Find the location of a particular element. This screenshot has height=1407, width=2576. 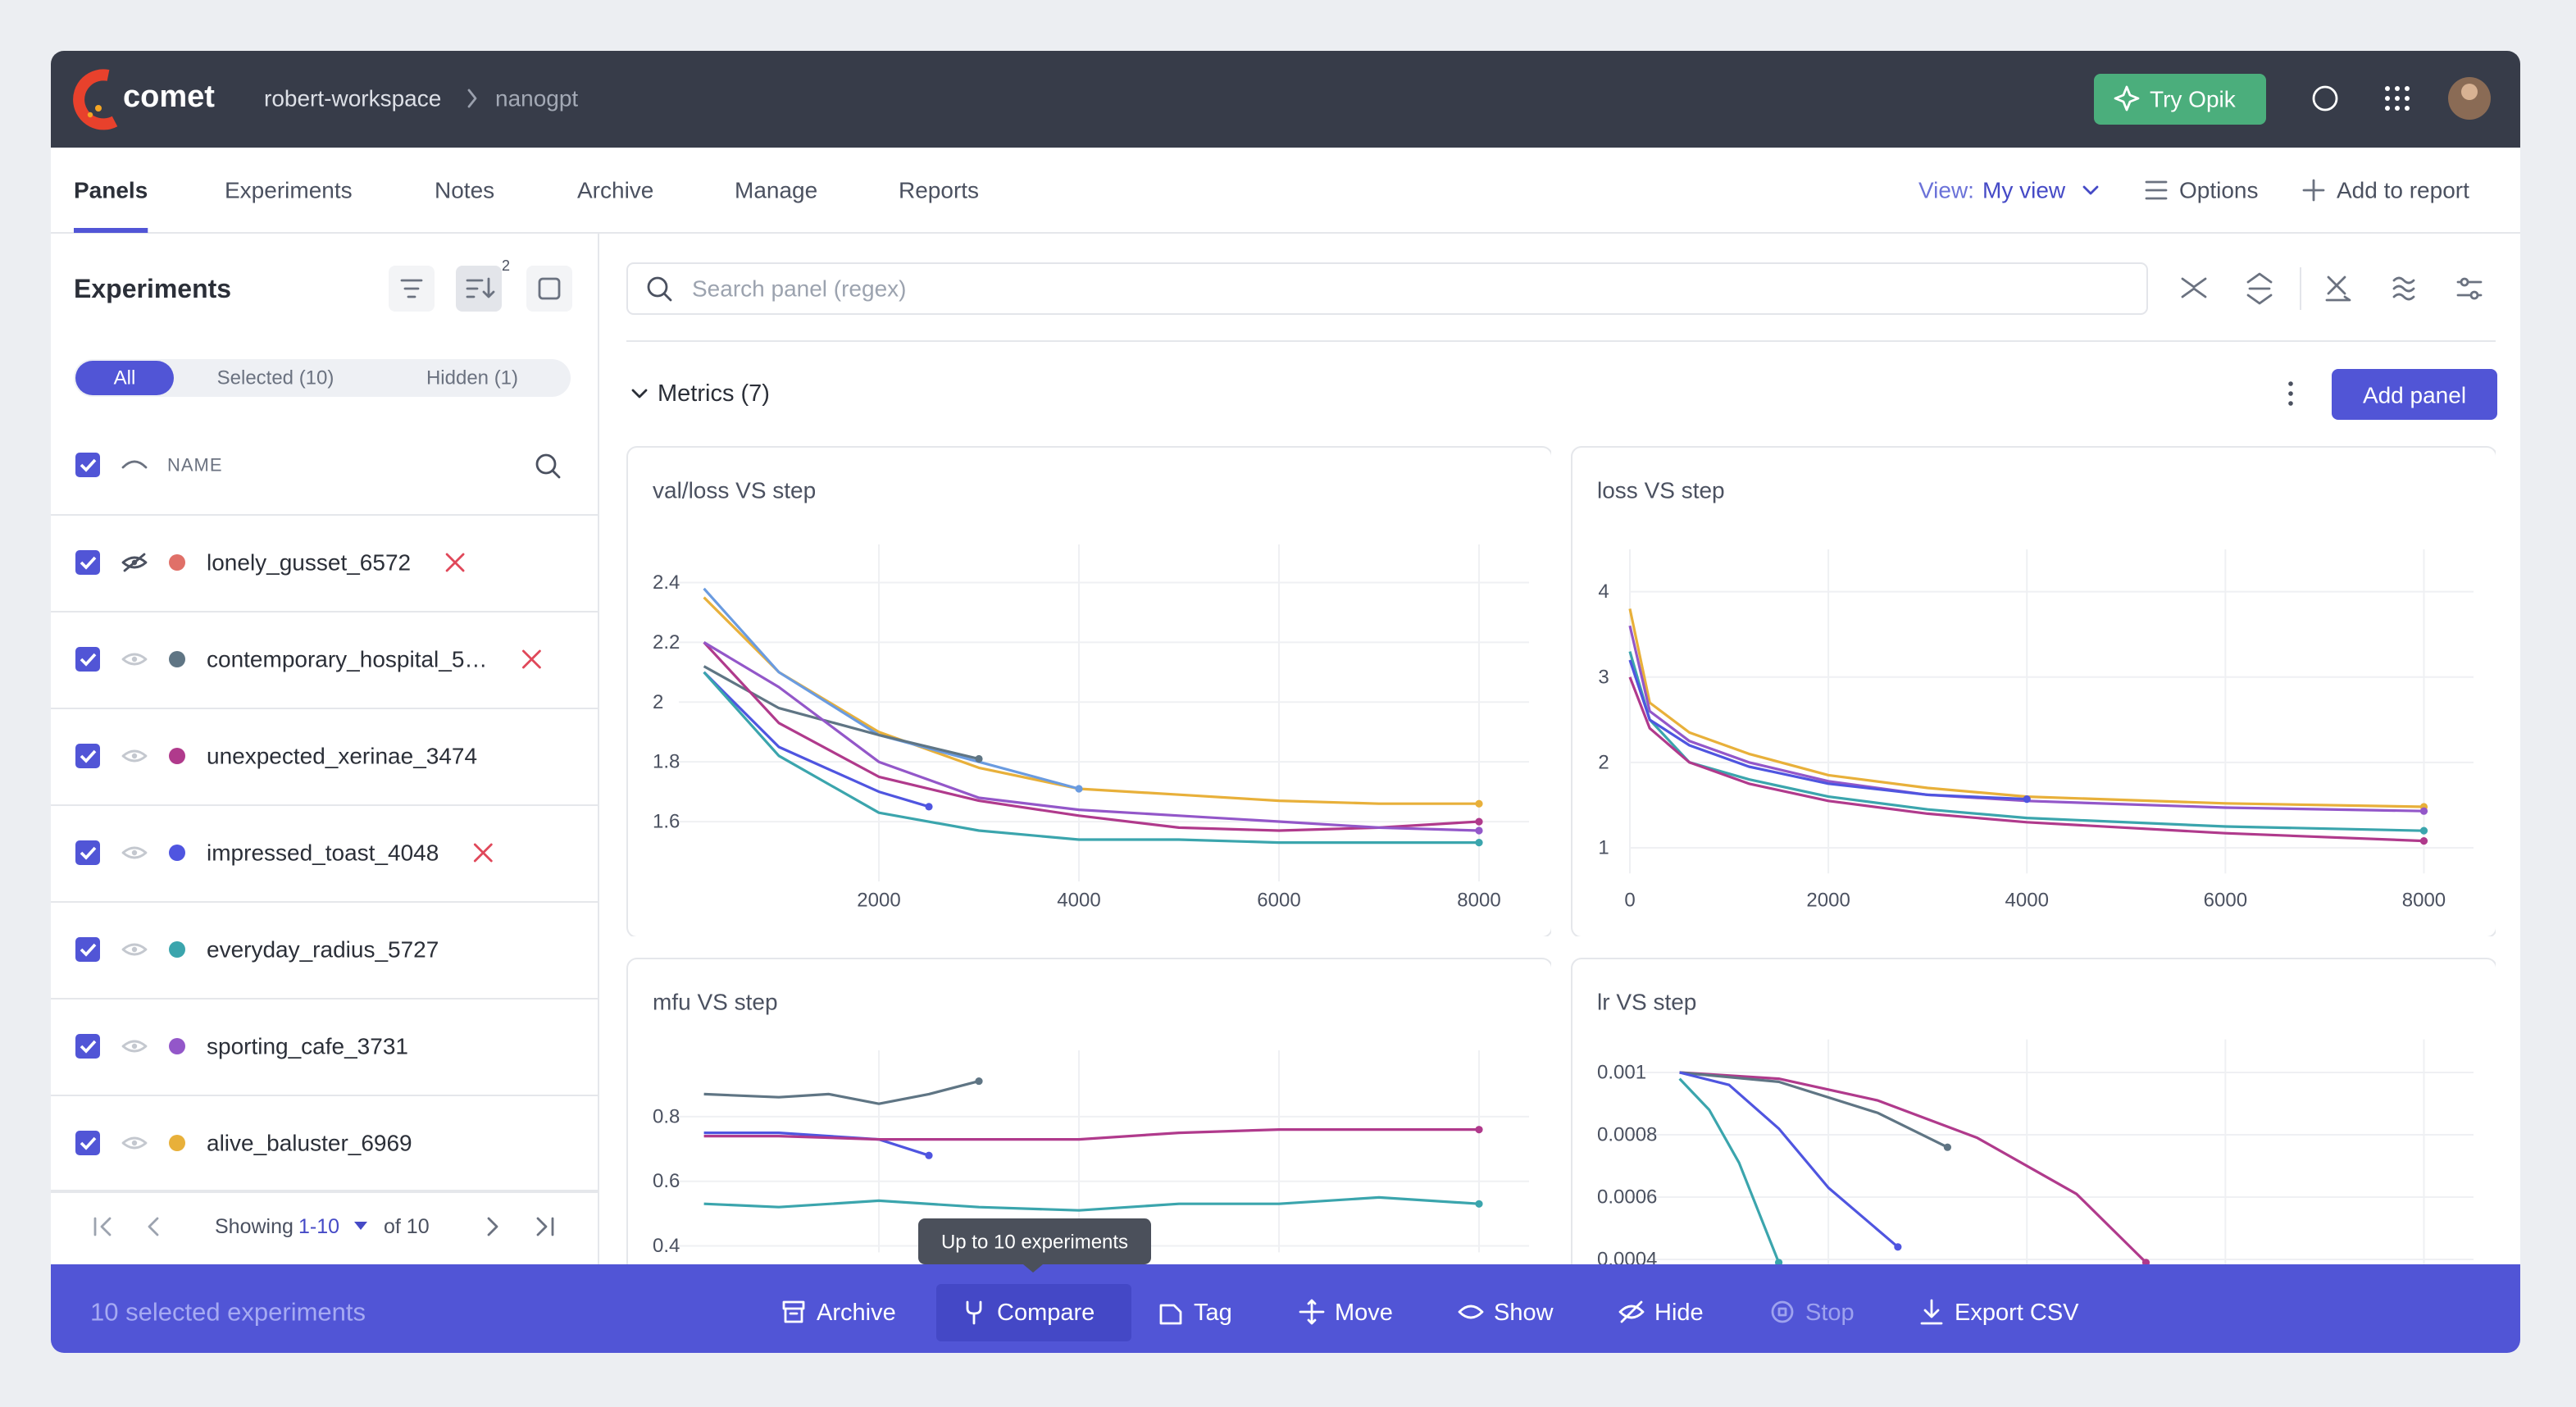

experiment-name: sporting_cafe_3731 is located at coordinates (307, 1046).